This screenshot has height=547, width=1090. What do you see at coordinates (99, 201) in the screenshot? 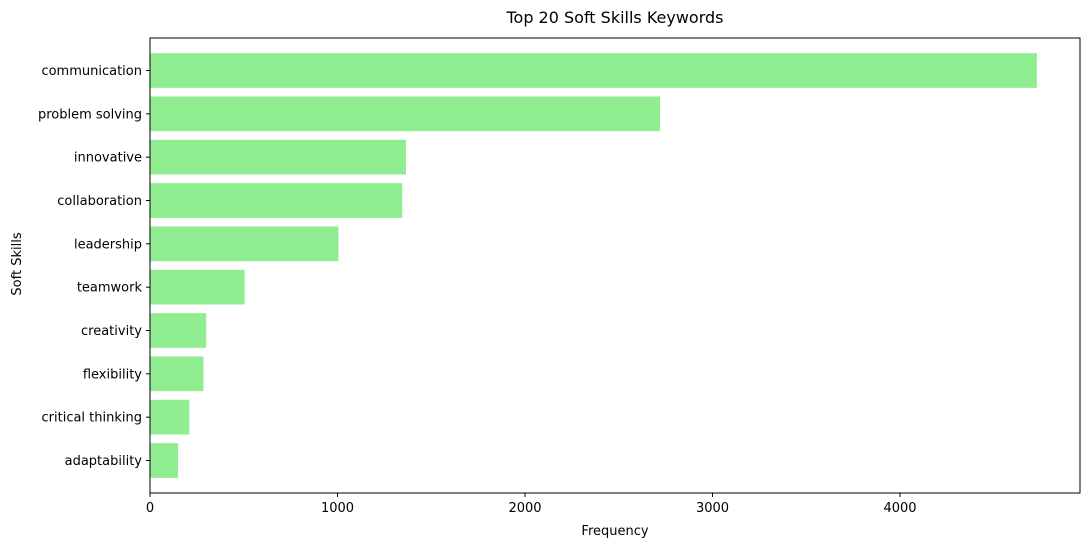
I see `y-tick-label: collaboration` at bounding box center [99, 201].